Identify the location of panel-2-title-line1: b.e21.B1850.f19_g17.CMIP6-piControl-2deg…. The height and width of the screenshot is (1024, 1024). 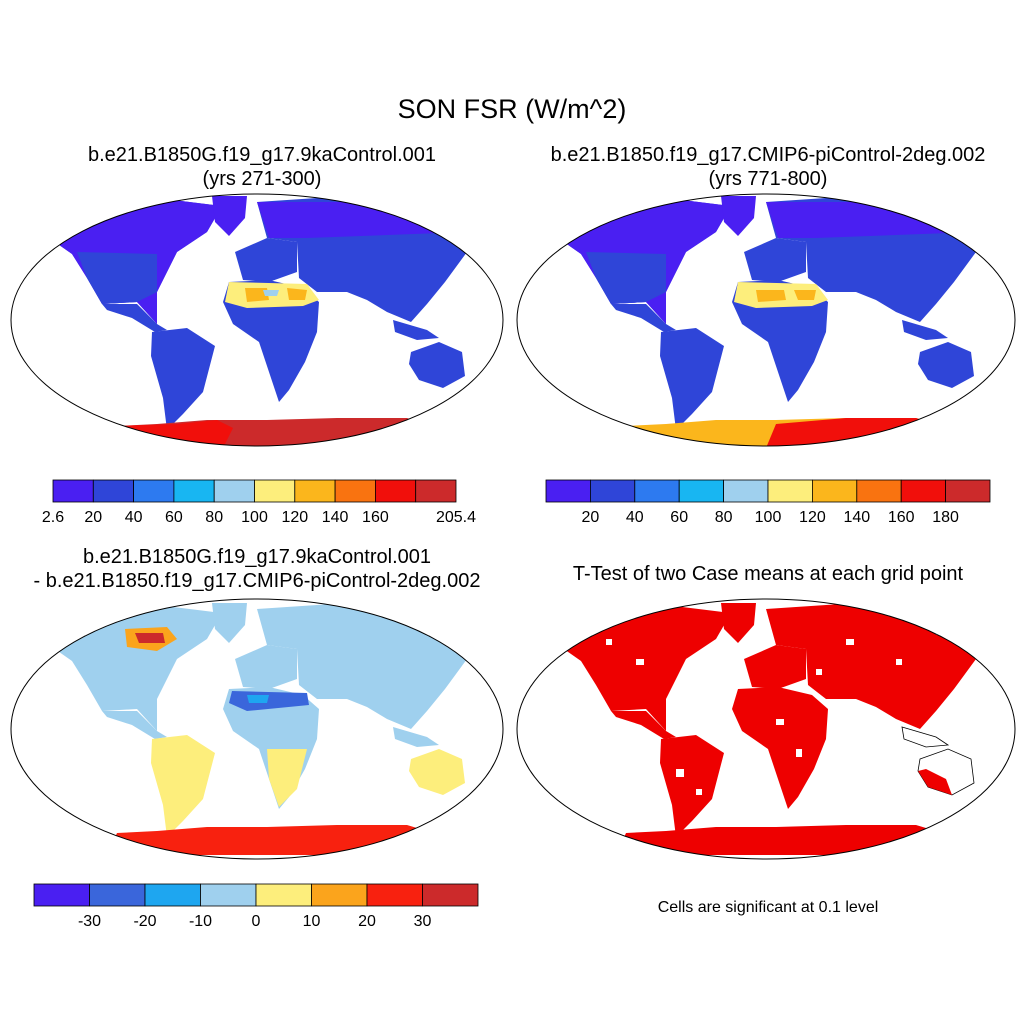
(768, 155).